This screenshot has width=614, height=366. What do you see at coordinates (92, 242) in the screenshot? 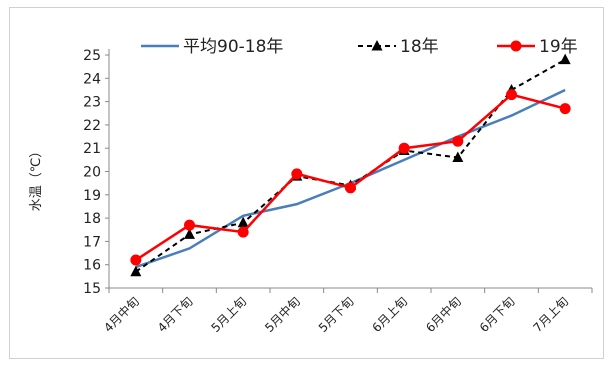
I see `y-tick-label-2: 17` at bounding box center [92, 242].